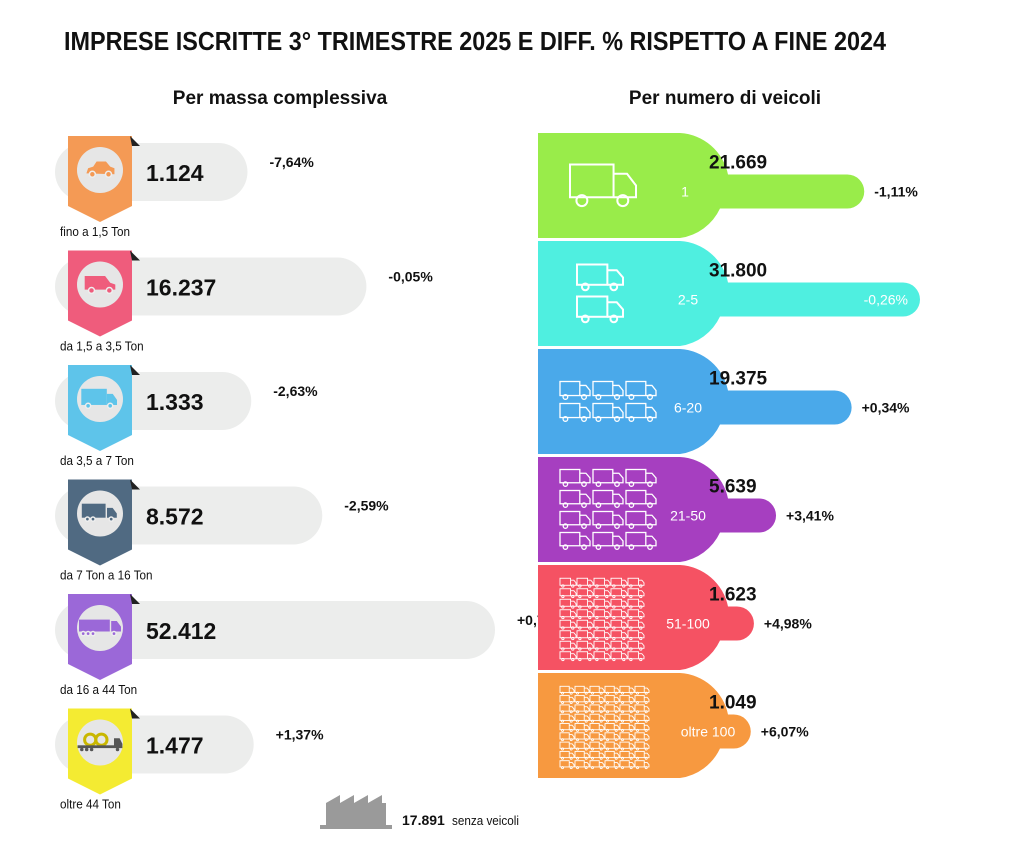 This screenshot has width=1024, height=842. Describe the element at coordinates (280, 98) in the screenshot. I see `left-heading: Per massa complessiva` at that location.